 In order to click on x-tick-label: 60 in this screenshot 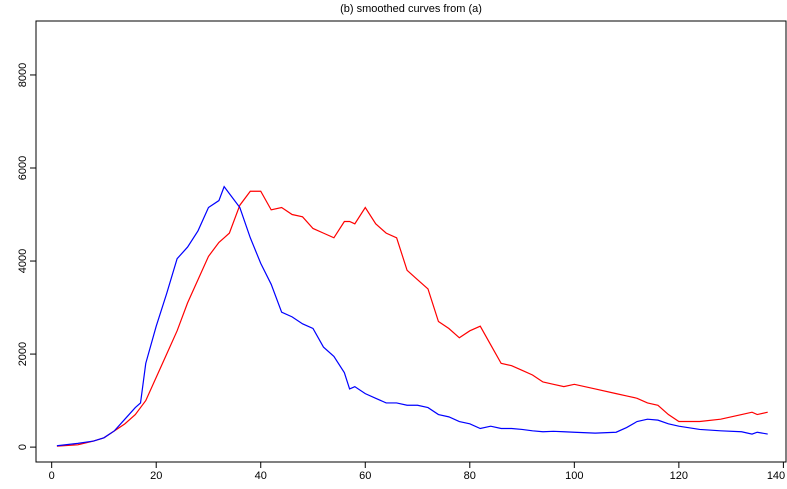, I will do `click(365, 476)`.